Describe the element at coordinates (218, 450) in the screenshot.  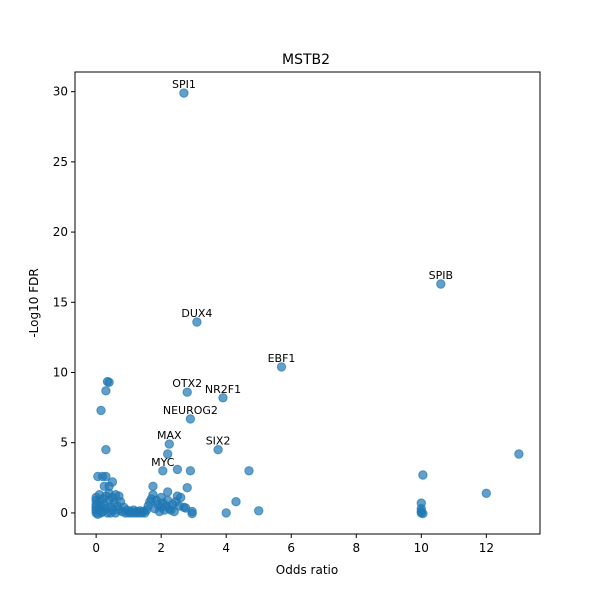
I see `data-point-six2` at that location.